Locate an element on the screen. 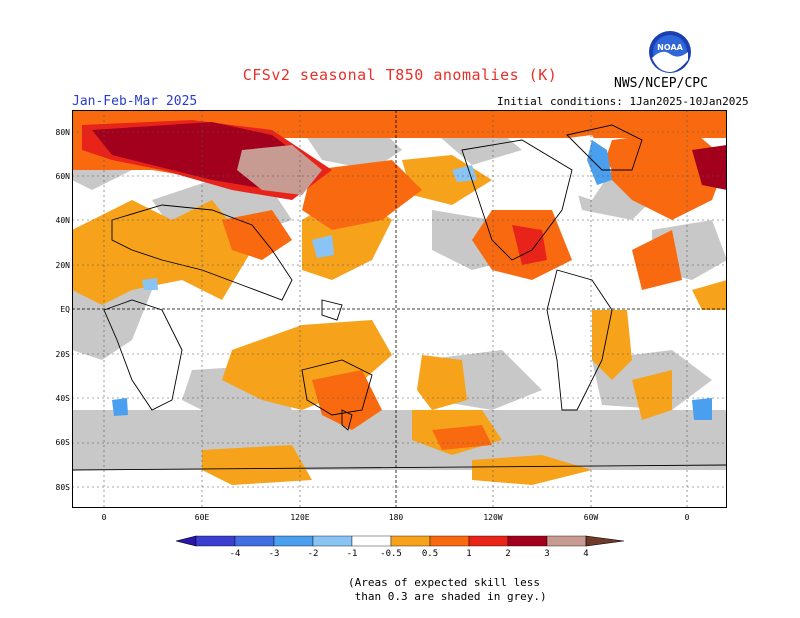 The height and width of the screenshot is (618, 800). lon-label: 120E is located at coordinates (300, 517).